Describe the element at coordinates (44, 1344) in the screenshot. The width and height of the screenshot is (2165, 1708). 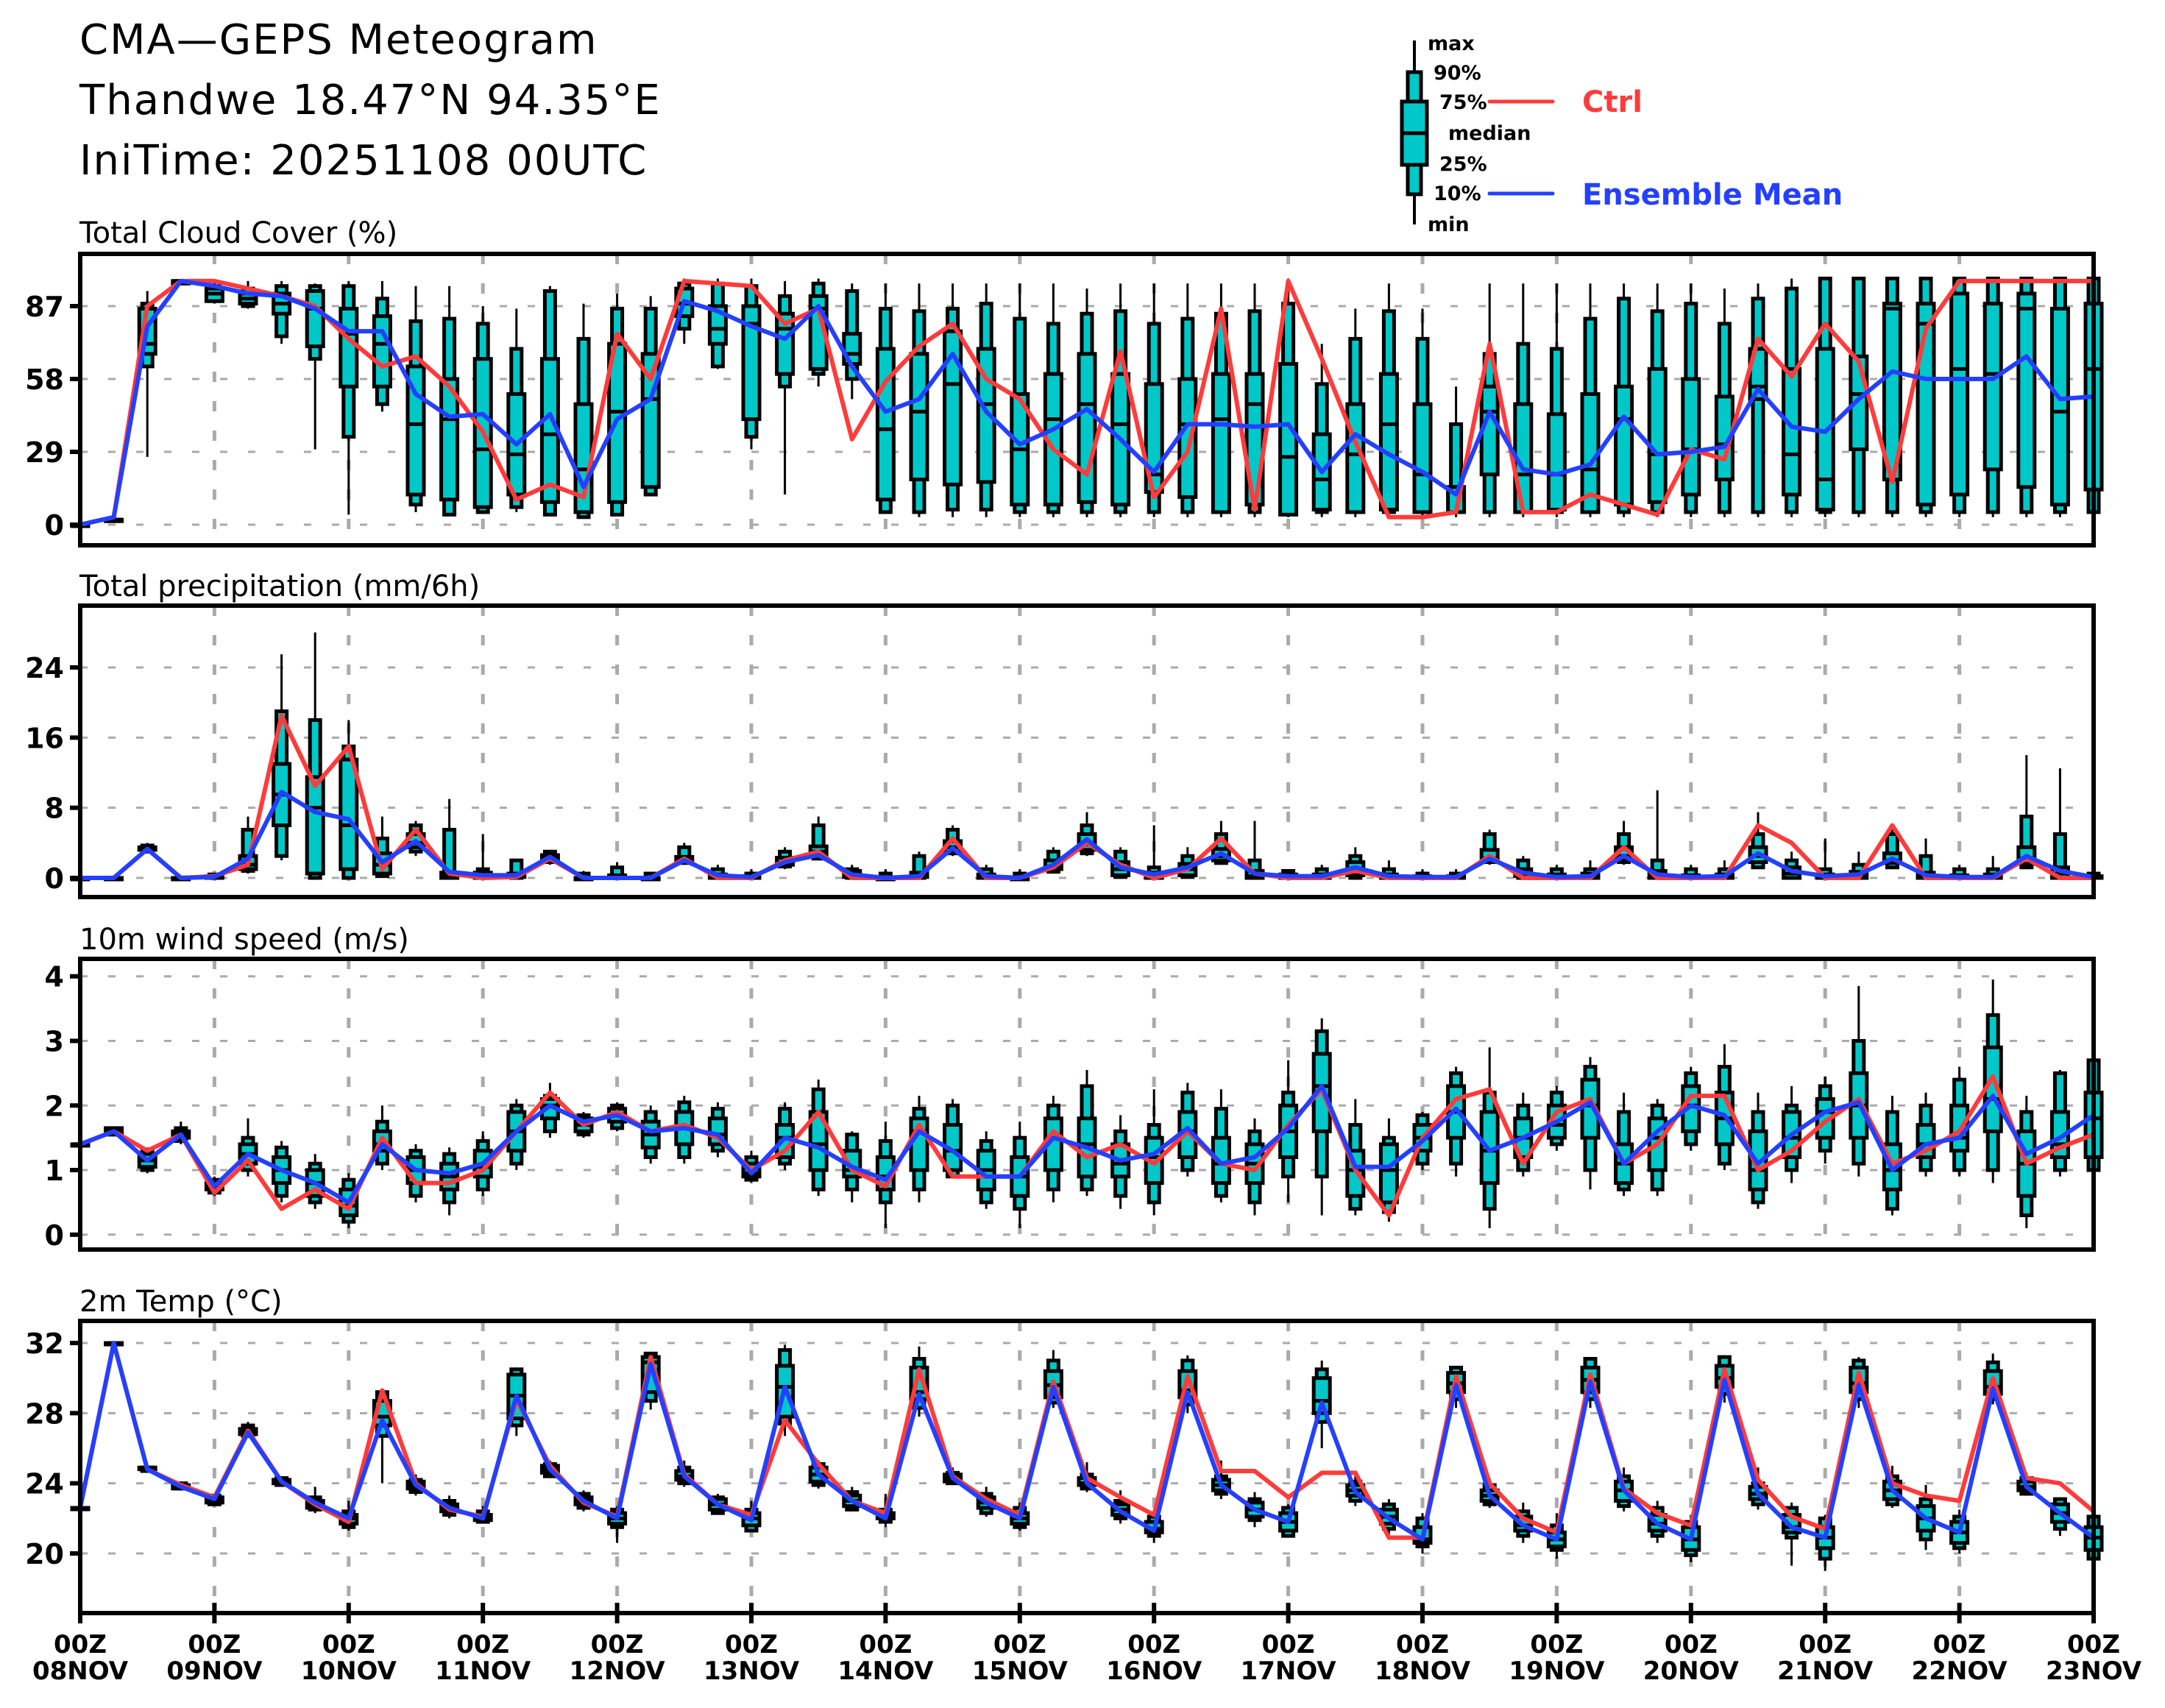
I see `y-tick-label: 32` at that location.